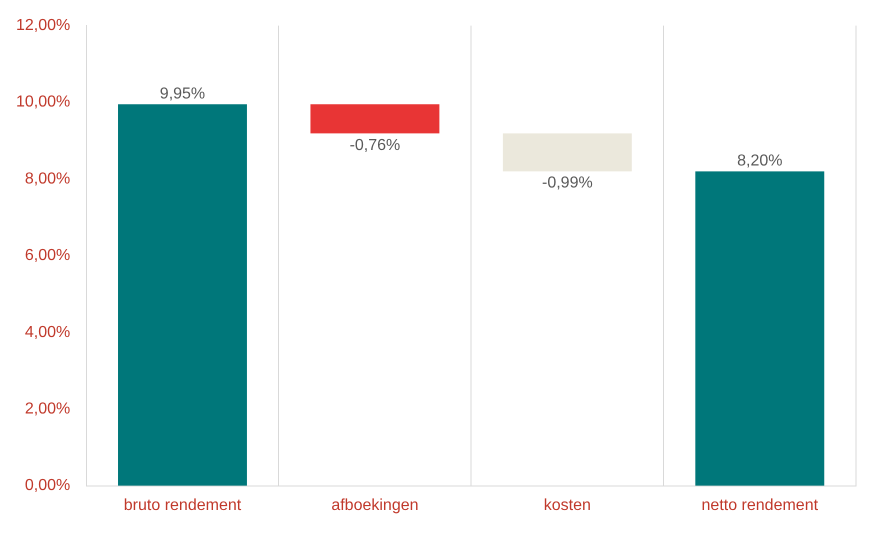 The height and width of the screenshot is (533, 874). I want to click on data-label: -0,76%, so click(375, 145).